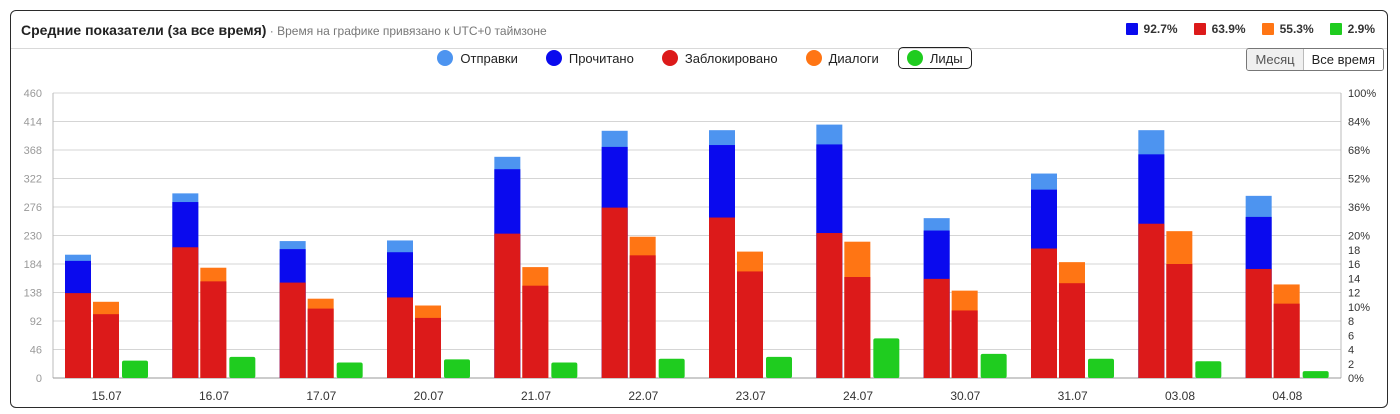 This screenshot has width=1400, height=414. What do you see at coordinates (489, 58) in the screenshot?
I see `legend-label: Отправки` at bounding box center [489, 58].